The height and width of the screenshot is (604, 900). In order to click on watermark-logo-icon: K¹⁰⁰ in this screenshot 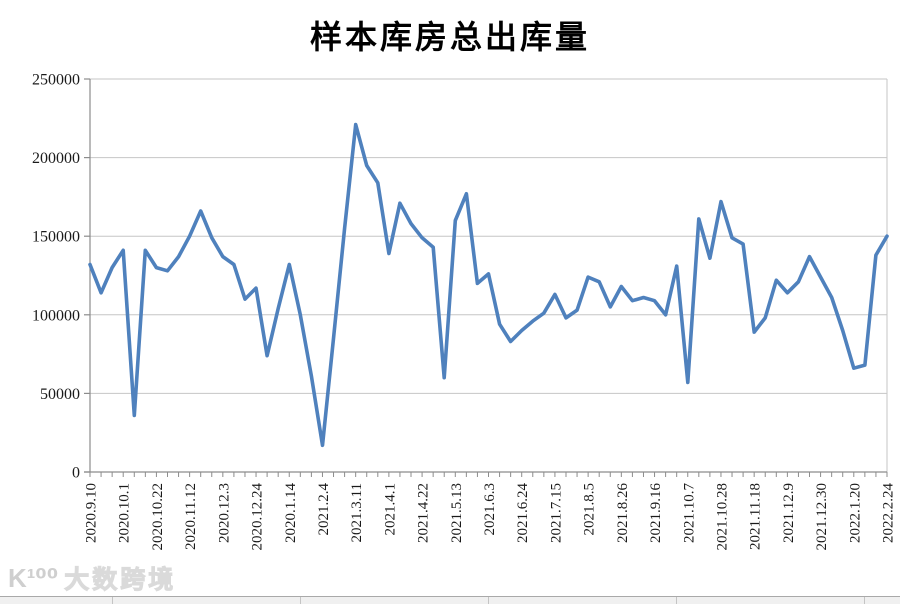, I will do `click(33, 577)`.